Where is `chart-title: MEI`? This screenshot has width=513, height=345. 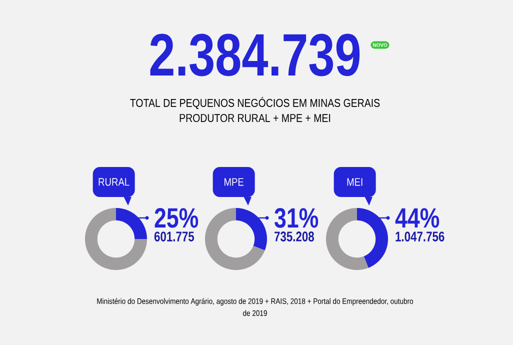 chart-title: MEI is located at coordinates (354, 182).